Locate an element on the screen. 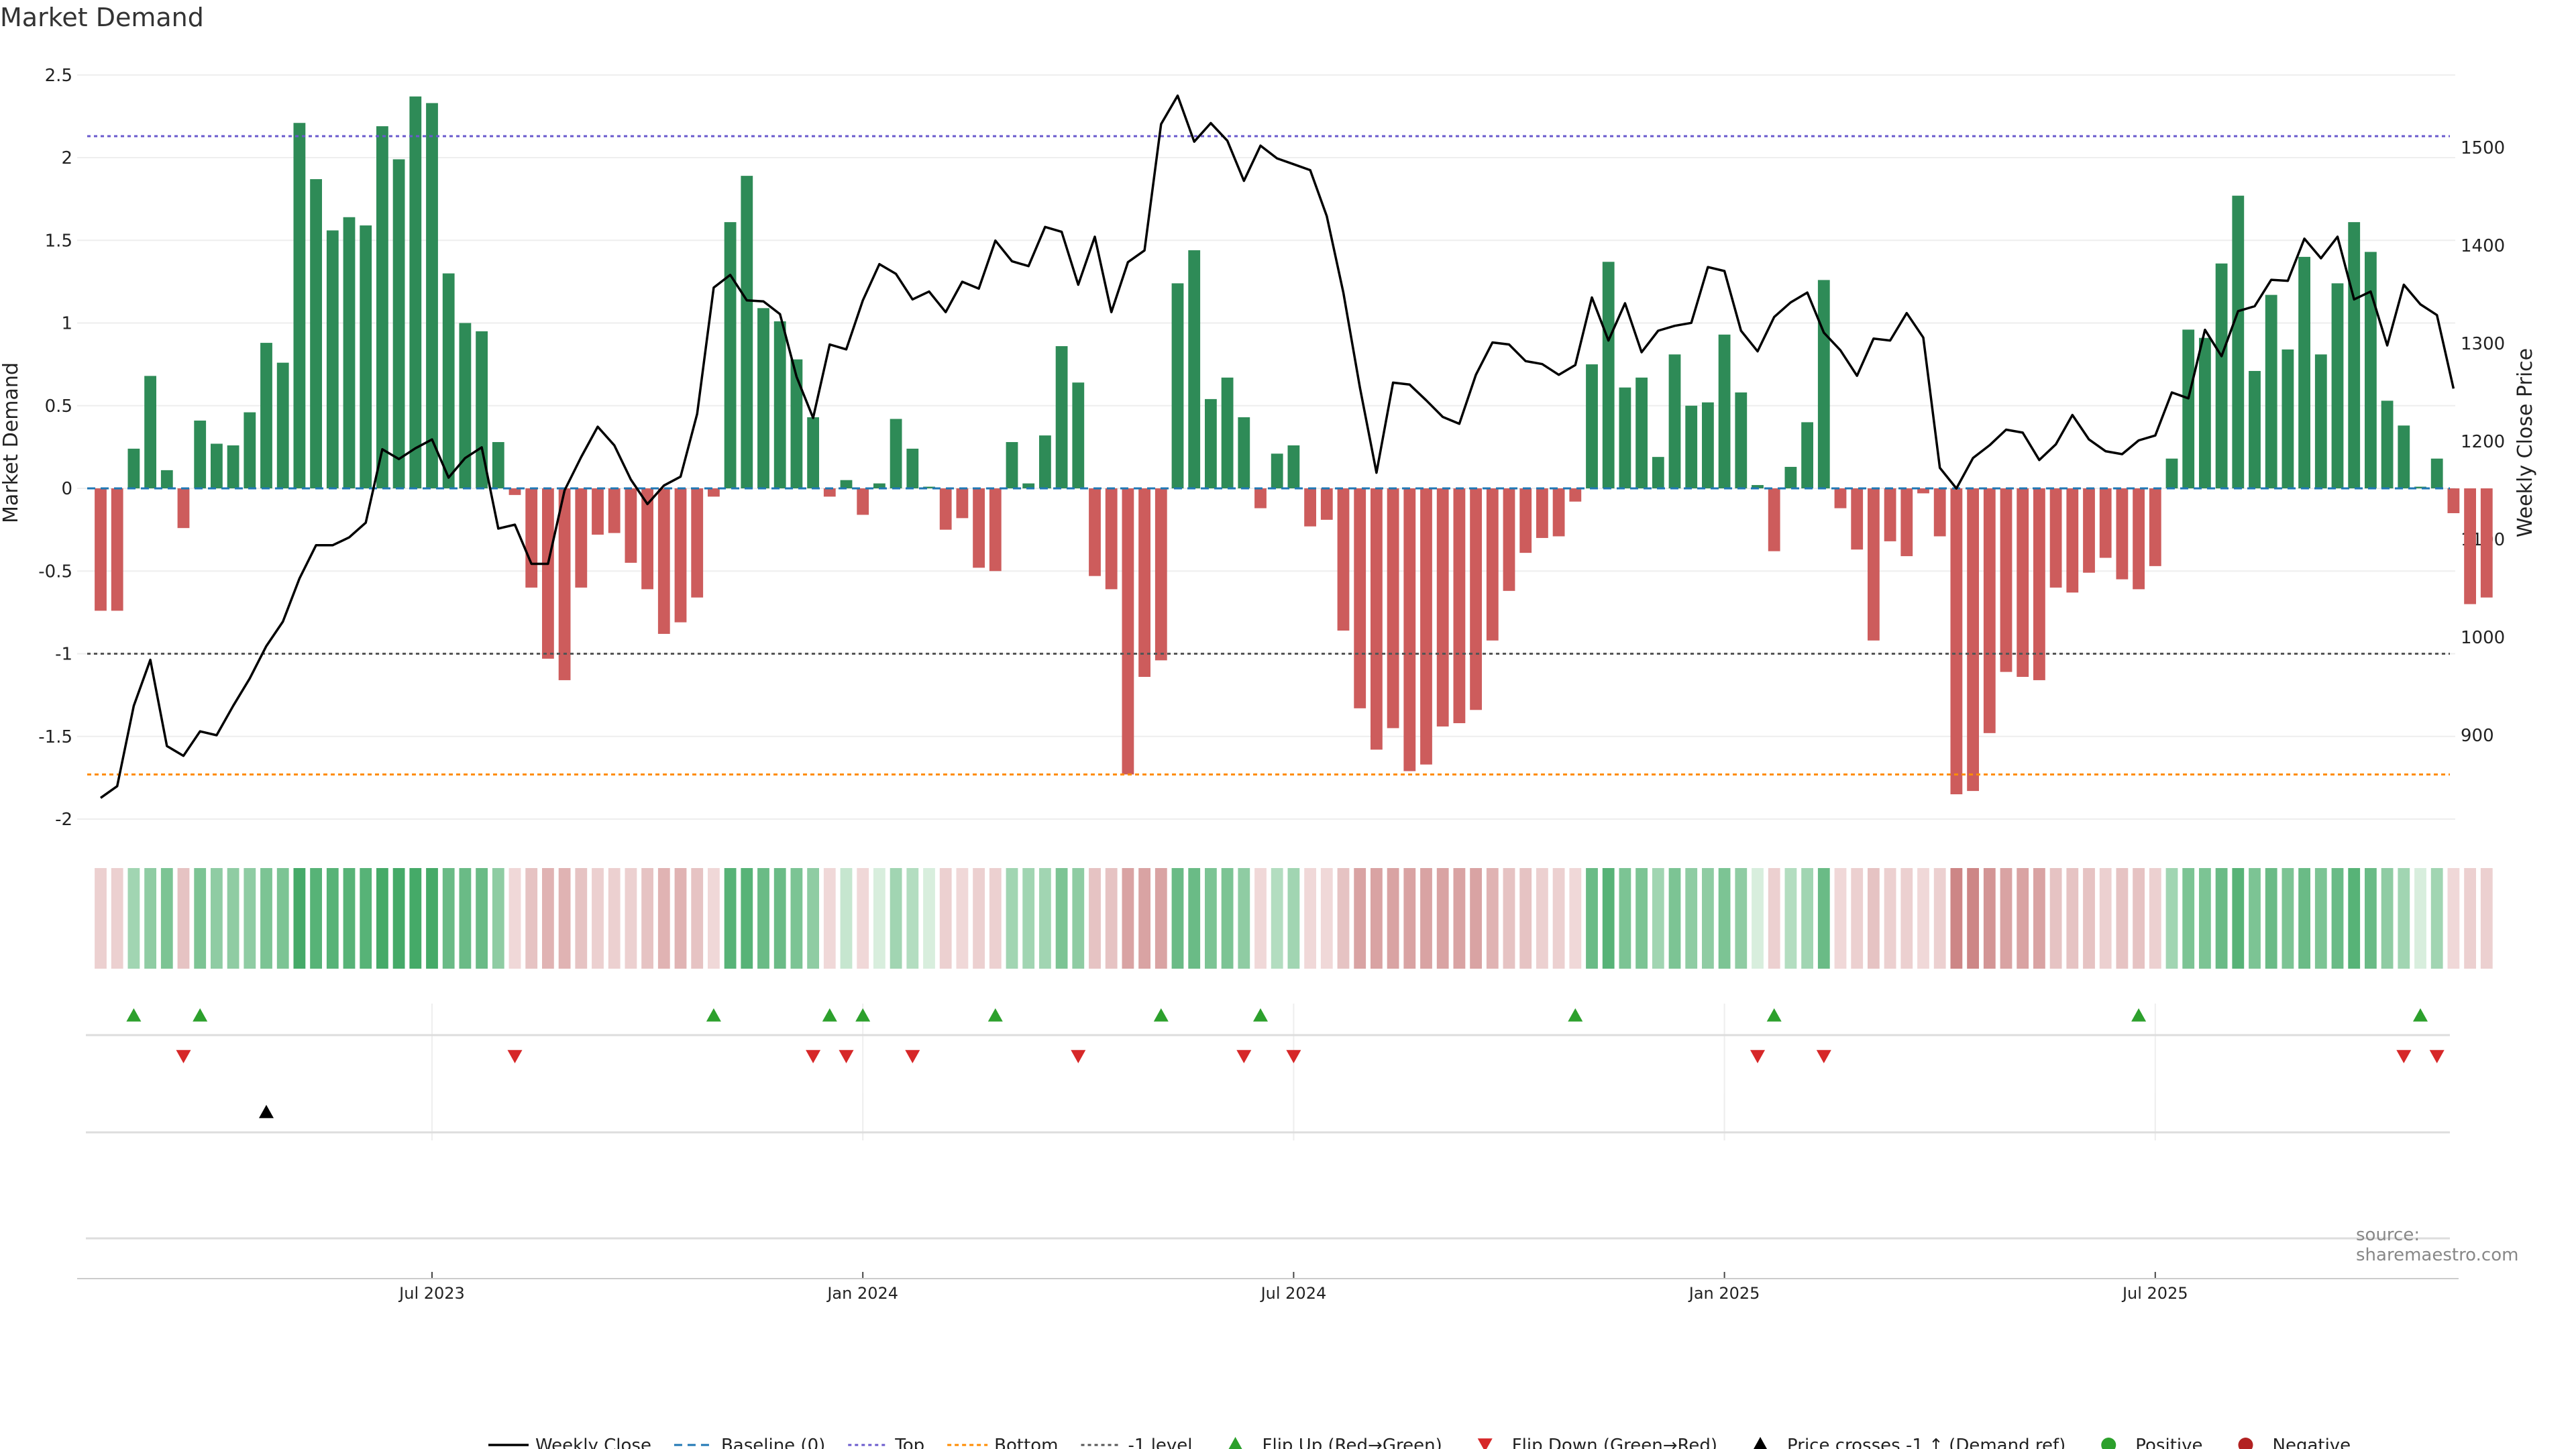 Image resolution: width=2576 pixels, height=1449 pixels. legend-swatch-flip-up is located at coordinates (1235, 1443).